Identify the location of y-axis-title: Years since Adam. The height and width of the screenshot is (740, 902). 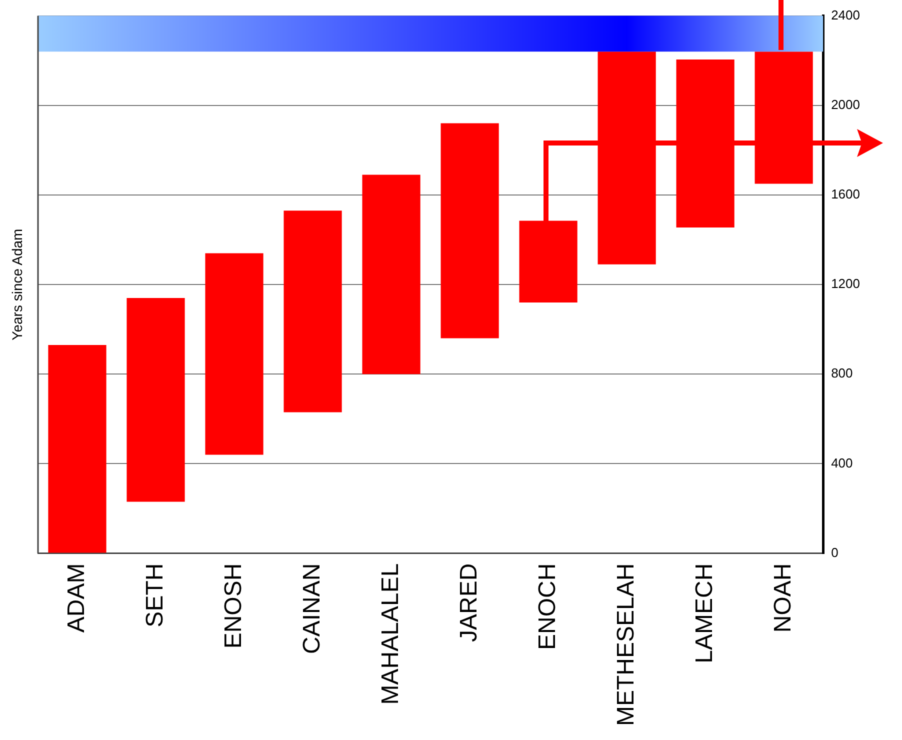
(16, 284).